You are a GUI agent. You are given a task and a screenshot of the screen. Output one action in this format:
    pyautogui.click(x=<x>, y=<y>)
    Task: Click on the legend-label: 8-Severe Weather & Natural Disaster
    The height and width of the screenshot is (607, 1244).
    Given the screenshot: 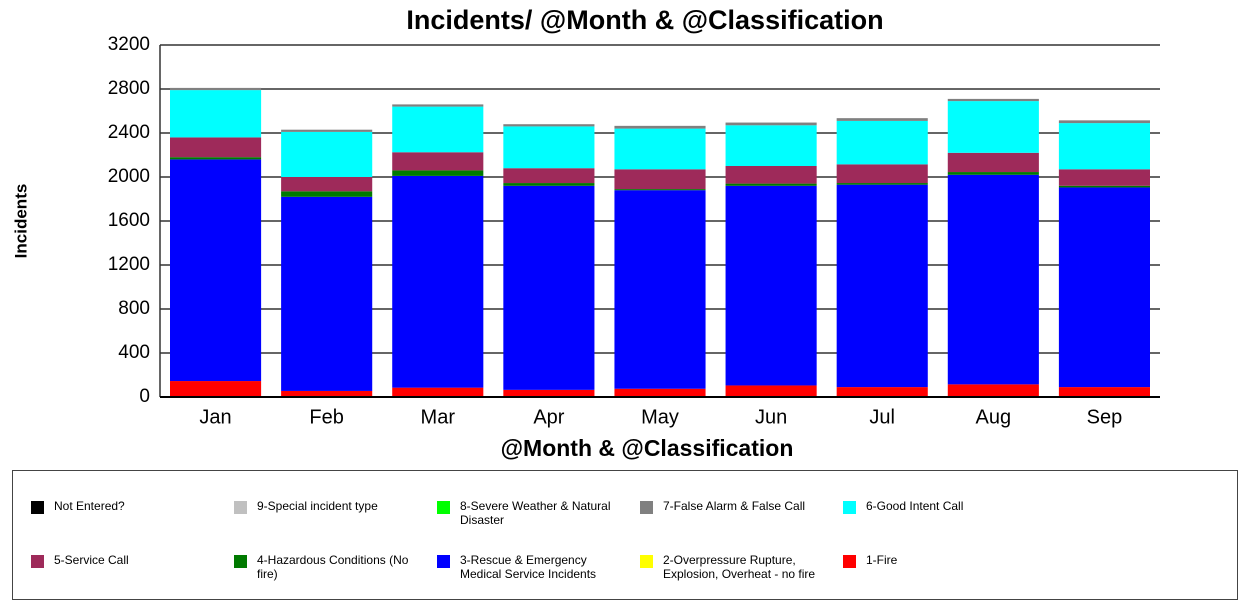 What is the action you would take?
    pyautogui.click(x=535, y=513)
    